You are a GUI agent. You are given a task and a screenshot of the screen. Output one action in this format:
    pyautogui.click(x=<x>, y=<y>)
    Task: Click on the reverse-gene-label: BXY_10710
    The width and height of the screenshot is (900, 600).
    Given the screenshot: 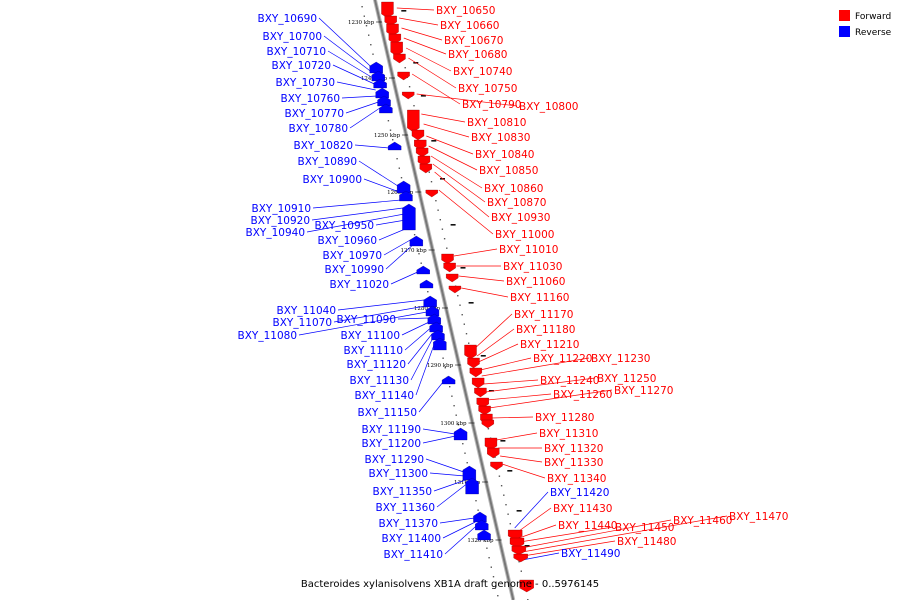 What is the action you would take?
    pyautogui.click(x=296, y=52)
    